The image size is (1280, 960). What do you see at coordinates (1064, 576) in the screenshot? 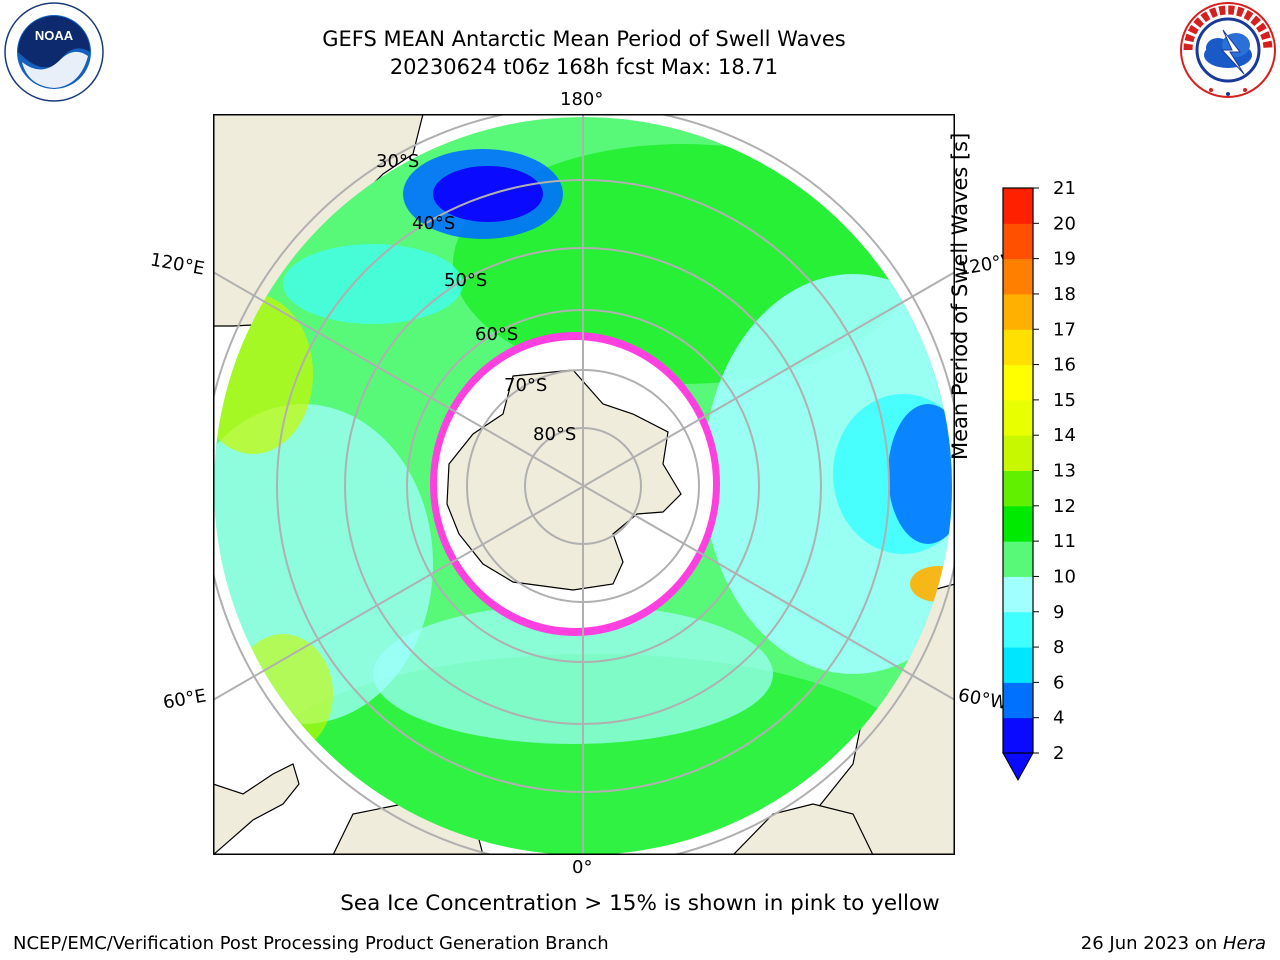
I see `colorbar-tick-label: 10` at bounding box center [1064, 576].